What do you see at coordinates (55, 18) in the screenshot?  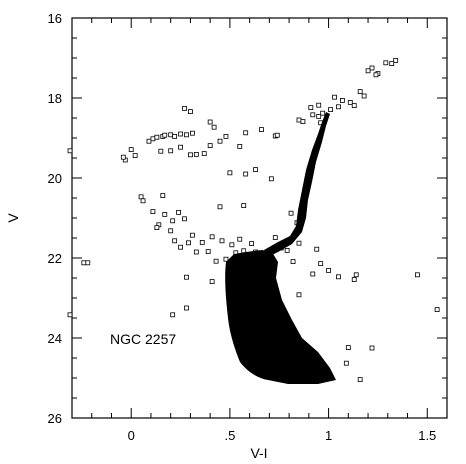 I see `y-tick-label: 16` at bounding box center [55, 18].